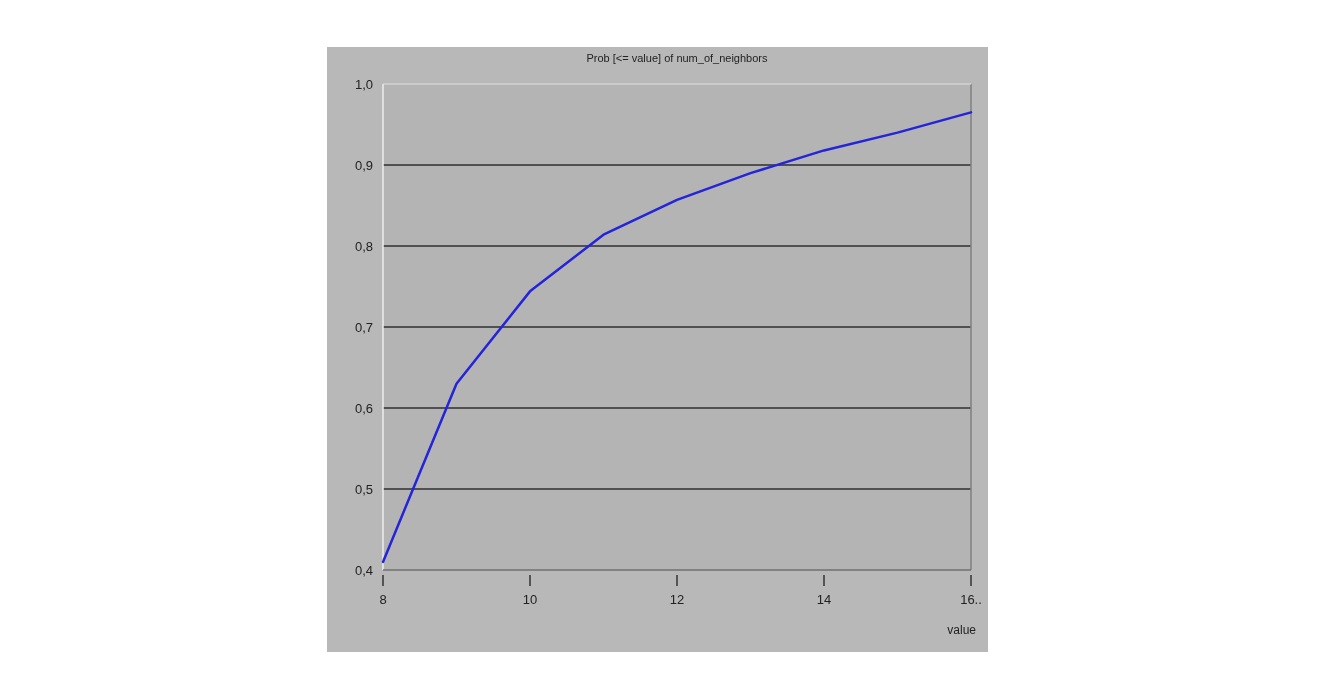  I want to click on y-tick-label: 1,0, so click(363, 84).